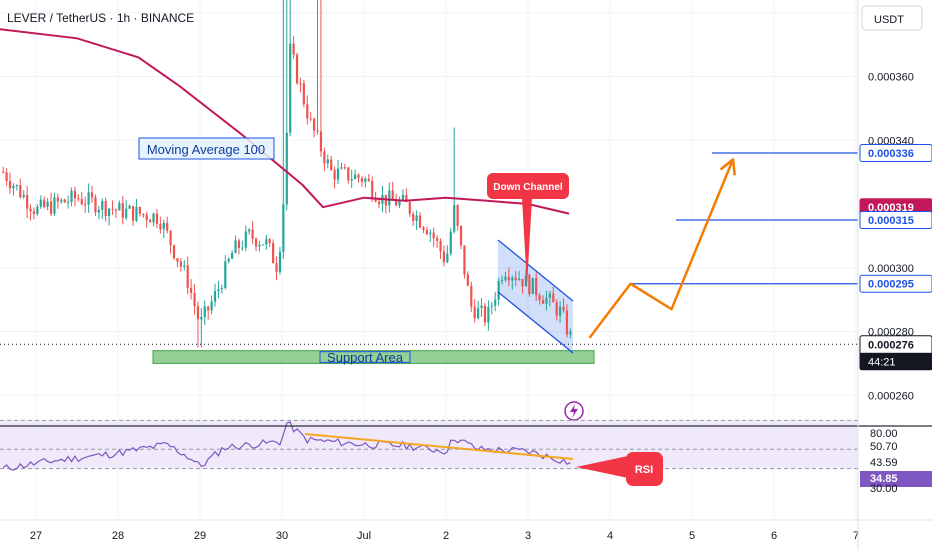 This screenshot has width=932, height=550. What do you see at coordinates (884, 489) in the screenshot?
I see `rsi-axis-label: 30.00` at bounding box center [884, 489].